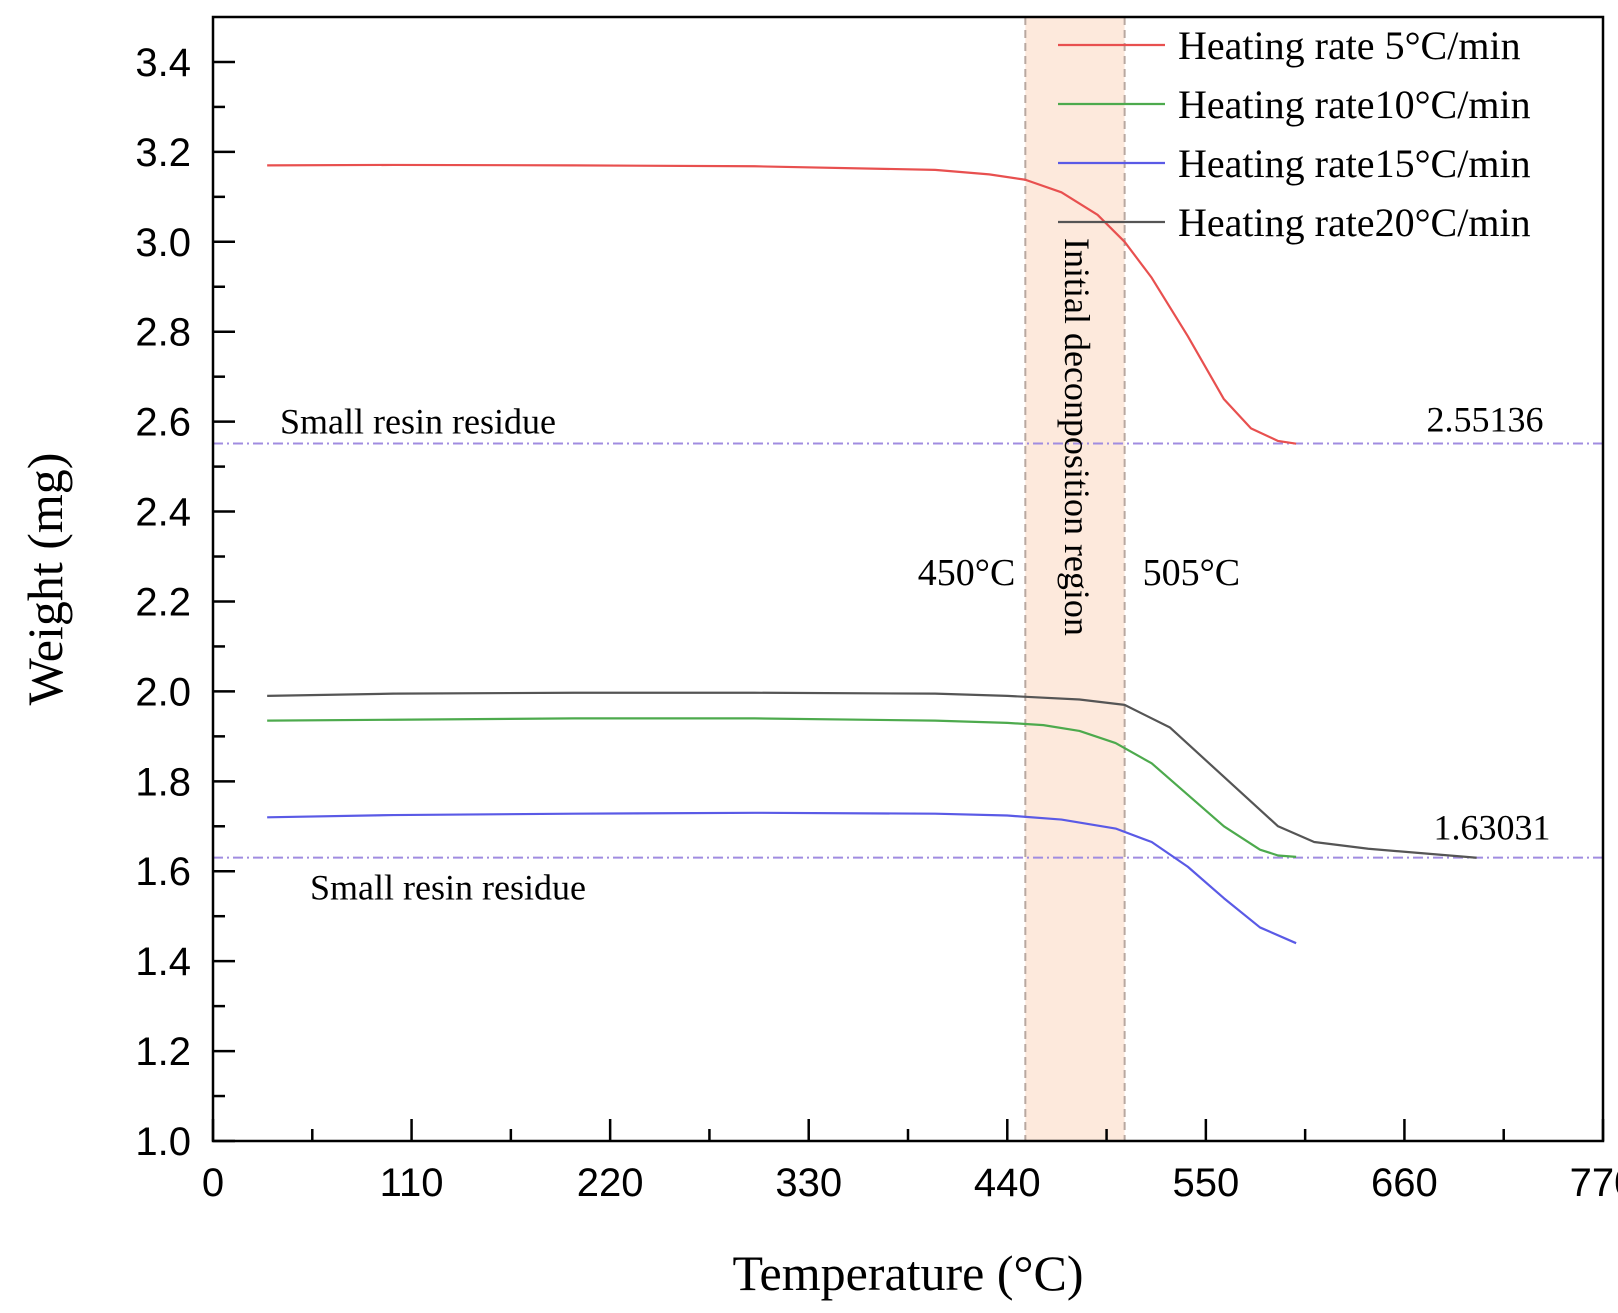  Describe the element at coordinates (610, 1183) in the screenshot. I see `x-tick-label: 220` at that location.